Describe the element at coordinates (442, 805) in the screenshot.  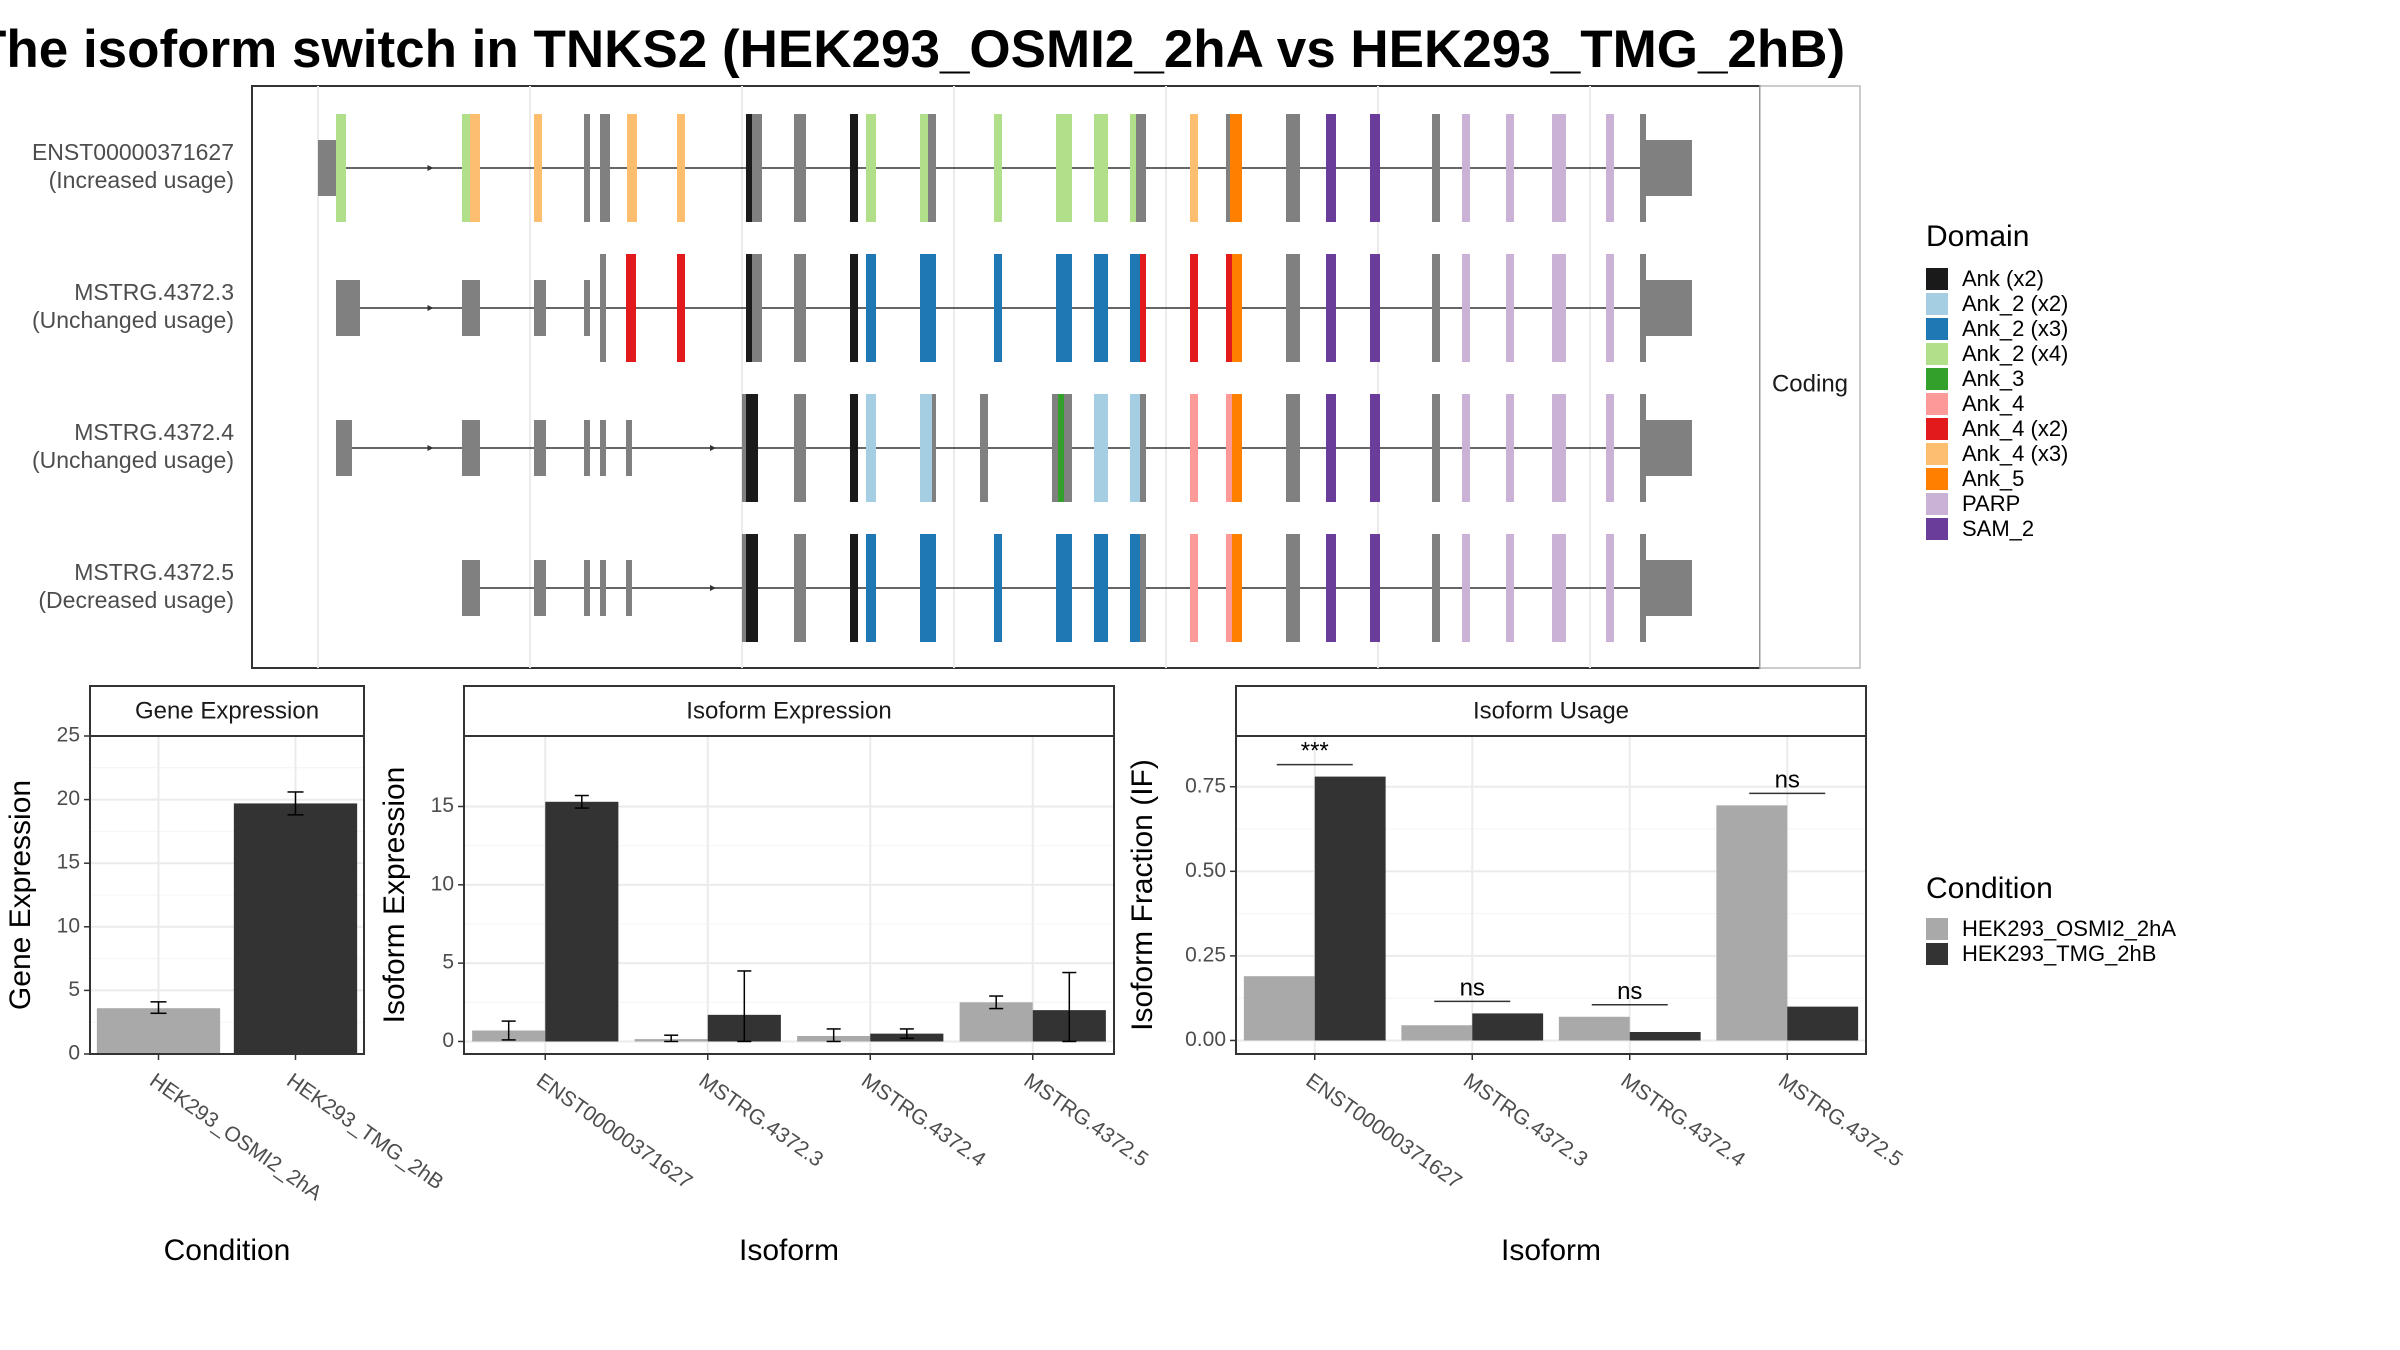
I see `y-tick-label: 15` at that location.